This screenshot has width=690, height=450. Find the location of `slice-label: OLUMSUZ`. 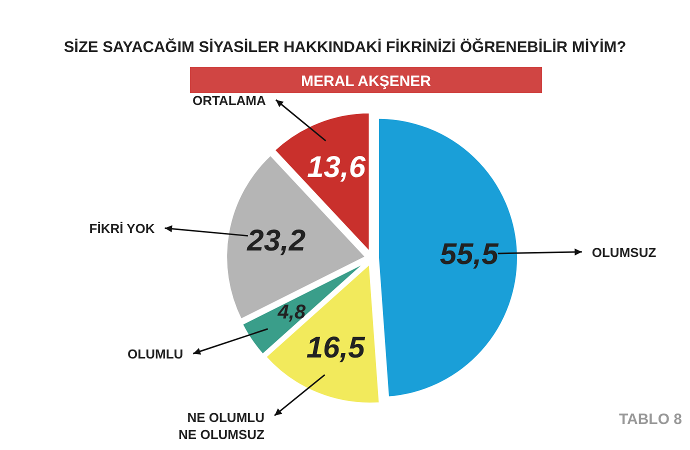

slice-label: OLUMSUZ is located at coordinates (624, 252).